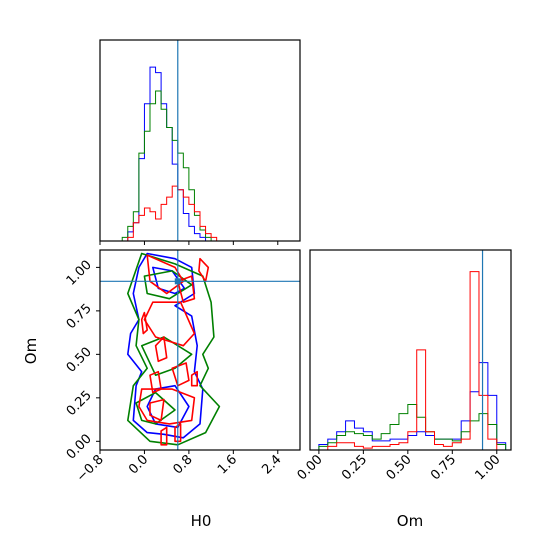  I want to click on h0-axis-label: H0, so click(201, 521).